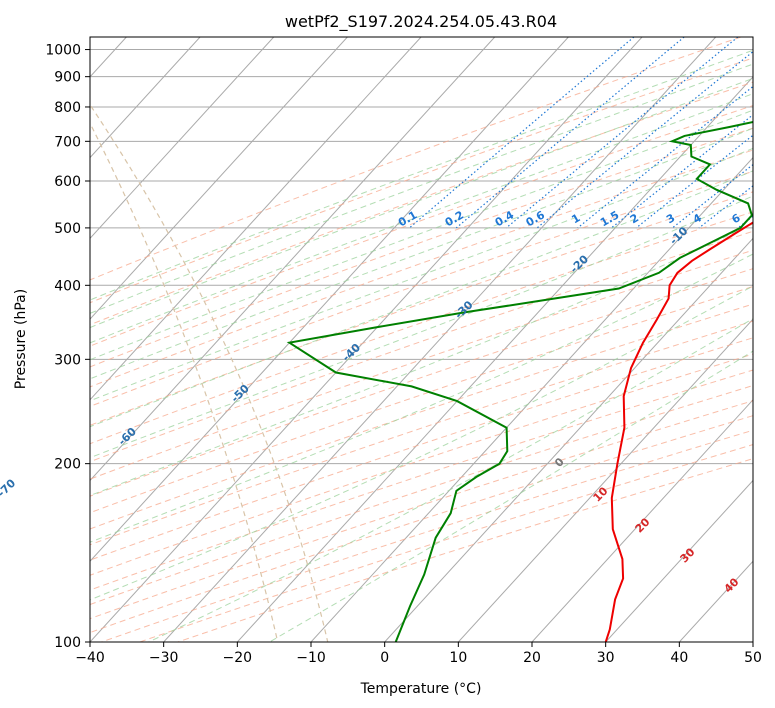  I want to click on x-tick-label: −20, so click(238, 658).